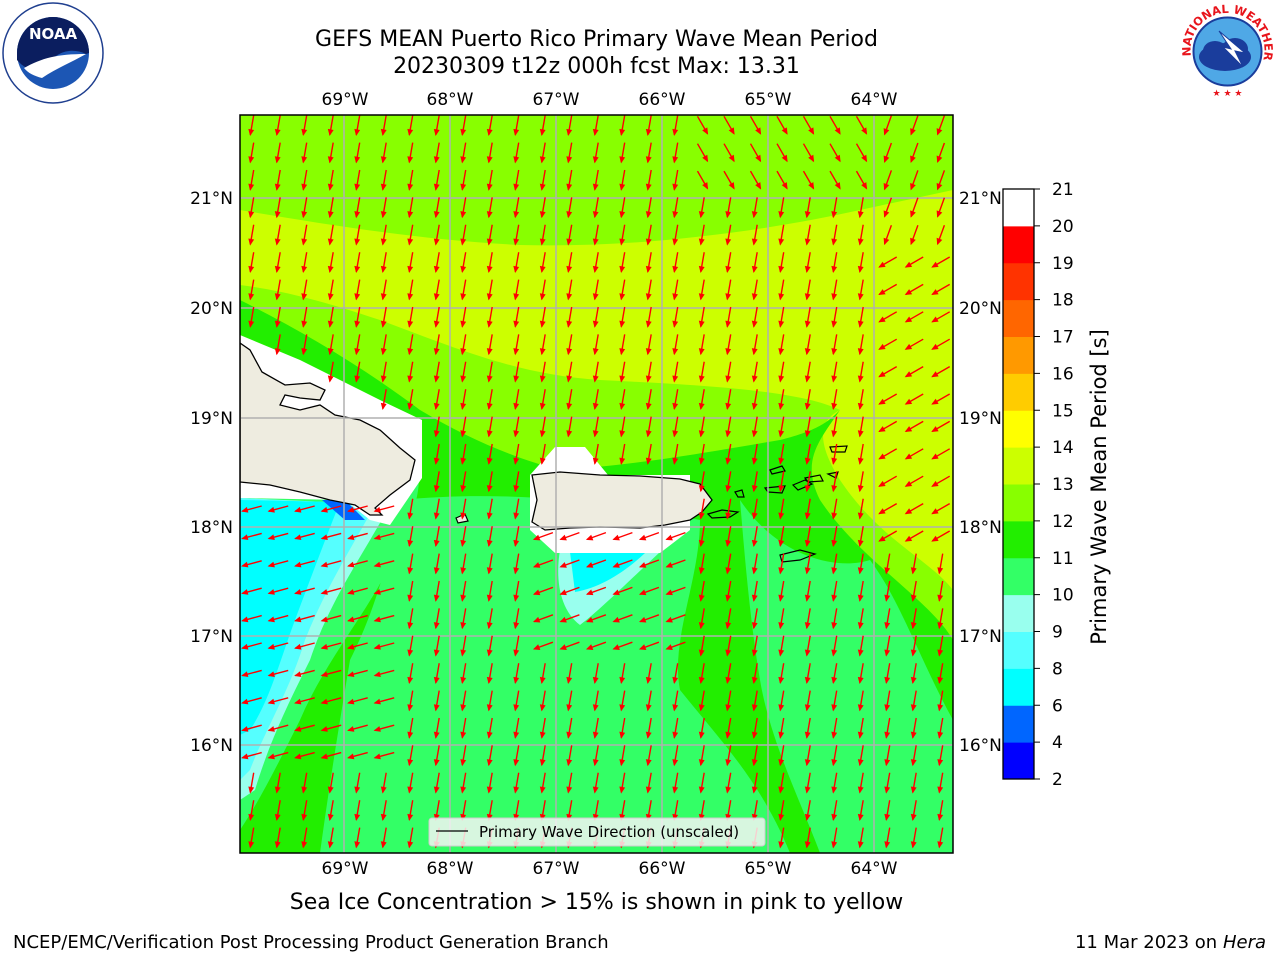  Describe the element at coordinates (1063, 596) in the screenshot. I see `colorbar-tick-label: 10` at that location.